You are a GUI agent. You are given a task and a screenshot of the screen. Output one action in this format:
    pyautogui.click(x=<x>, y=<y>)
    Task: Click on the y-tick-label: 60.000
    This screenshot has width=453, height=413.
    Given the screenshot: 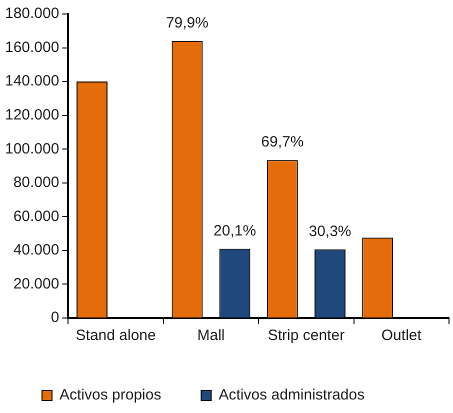 What is the action you would take?
    pyautogui.click(x=36, y=216)
    